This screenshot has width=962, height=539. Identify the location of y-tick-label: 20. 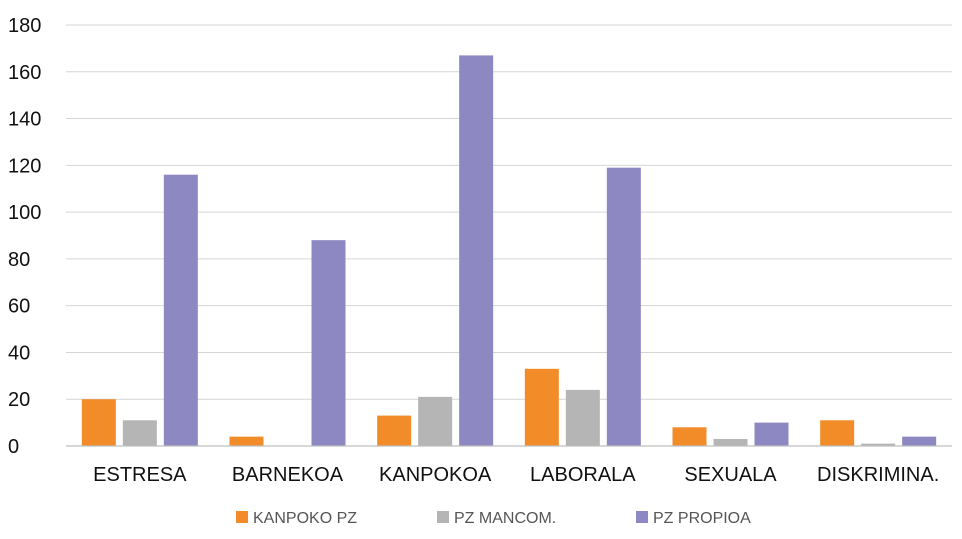
(19, 400).